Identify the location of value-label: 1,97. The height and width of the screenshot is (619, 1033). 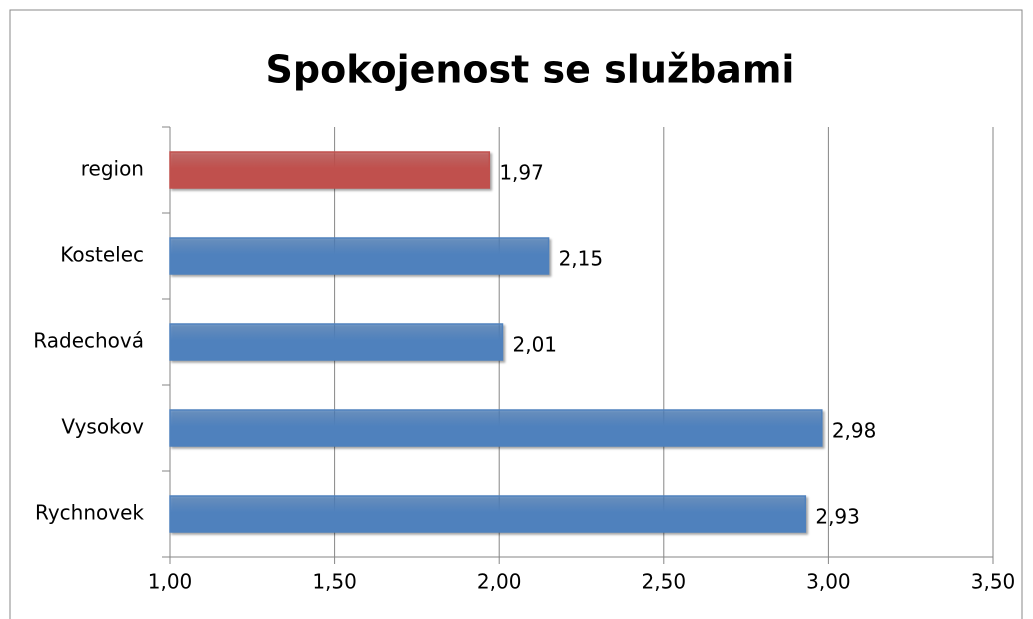
(521, 173).